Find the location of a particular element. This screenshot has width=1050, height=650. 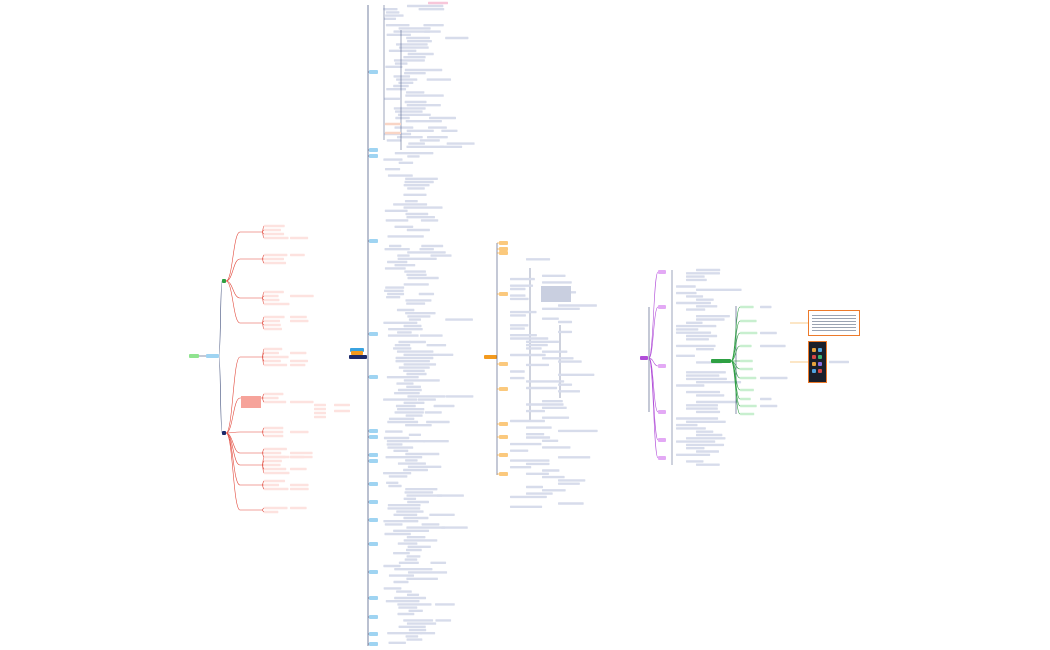

left-subtopic is located at coordinates (224, 281).